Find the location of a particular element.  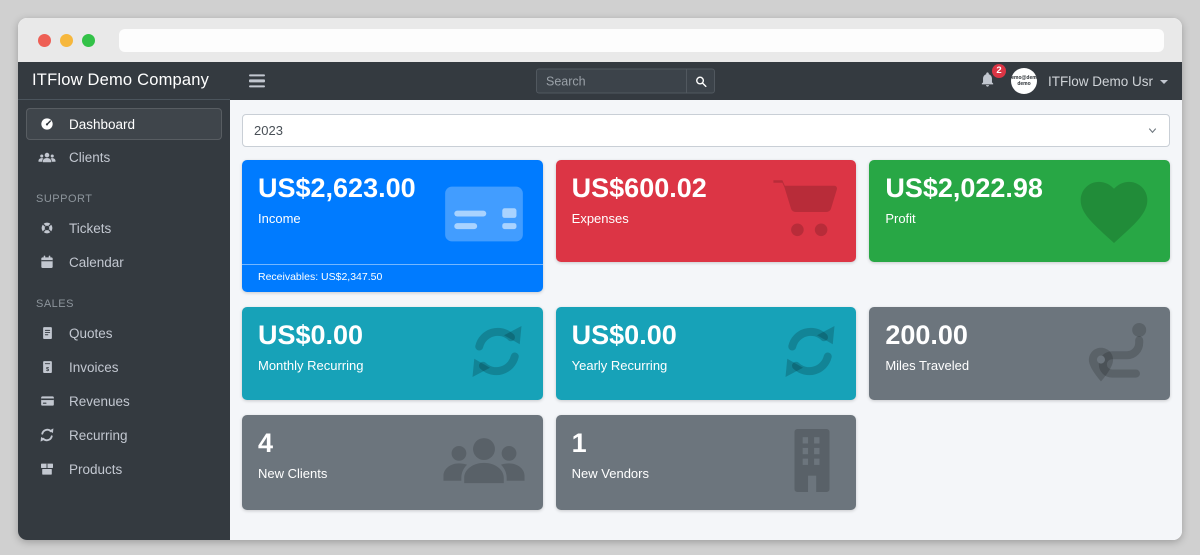

card-label: Expenses is located at coordinates (600, 219).